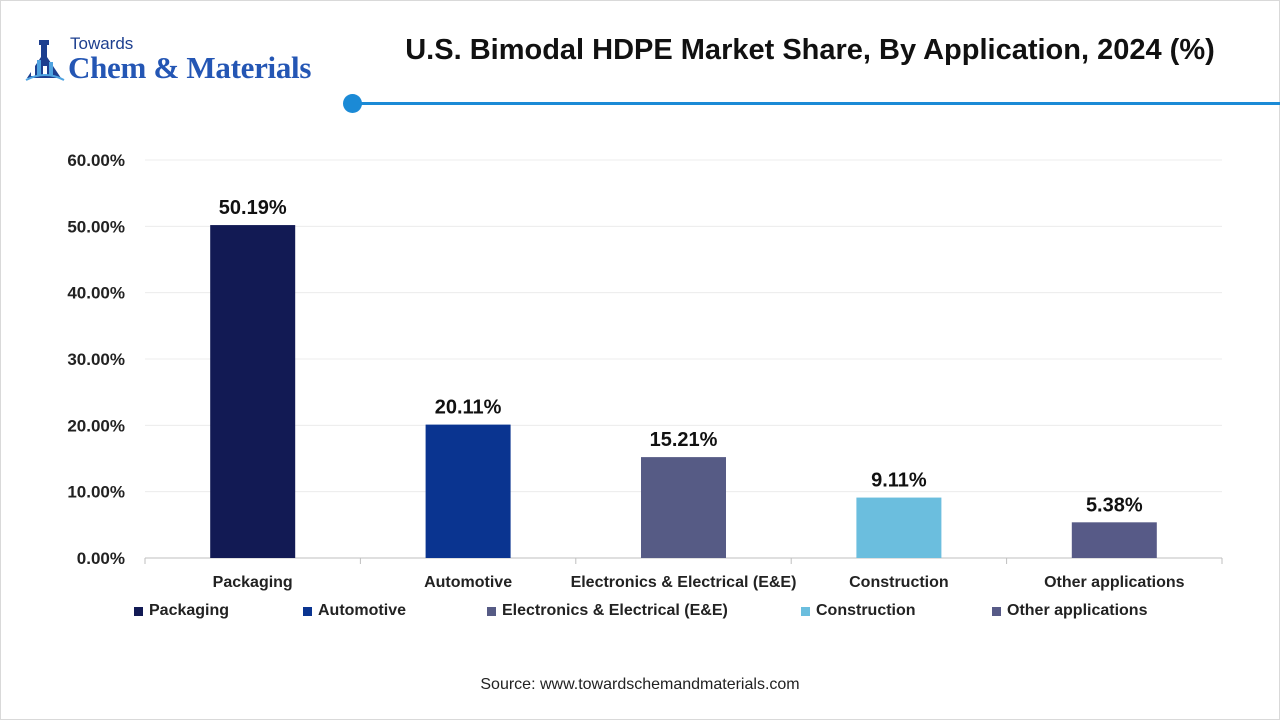  I want to click on y-tick-label: 50.00%, so click(96, 226).